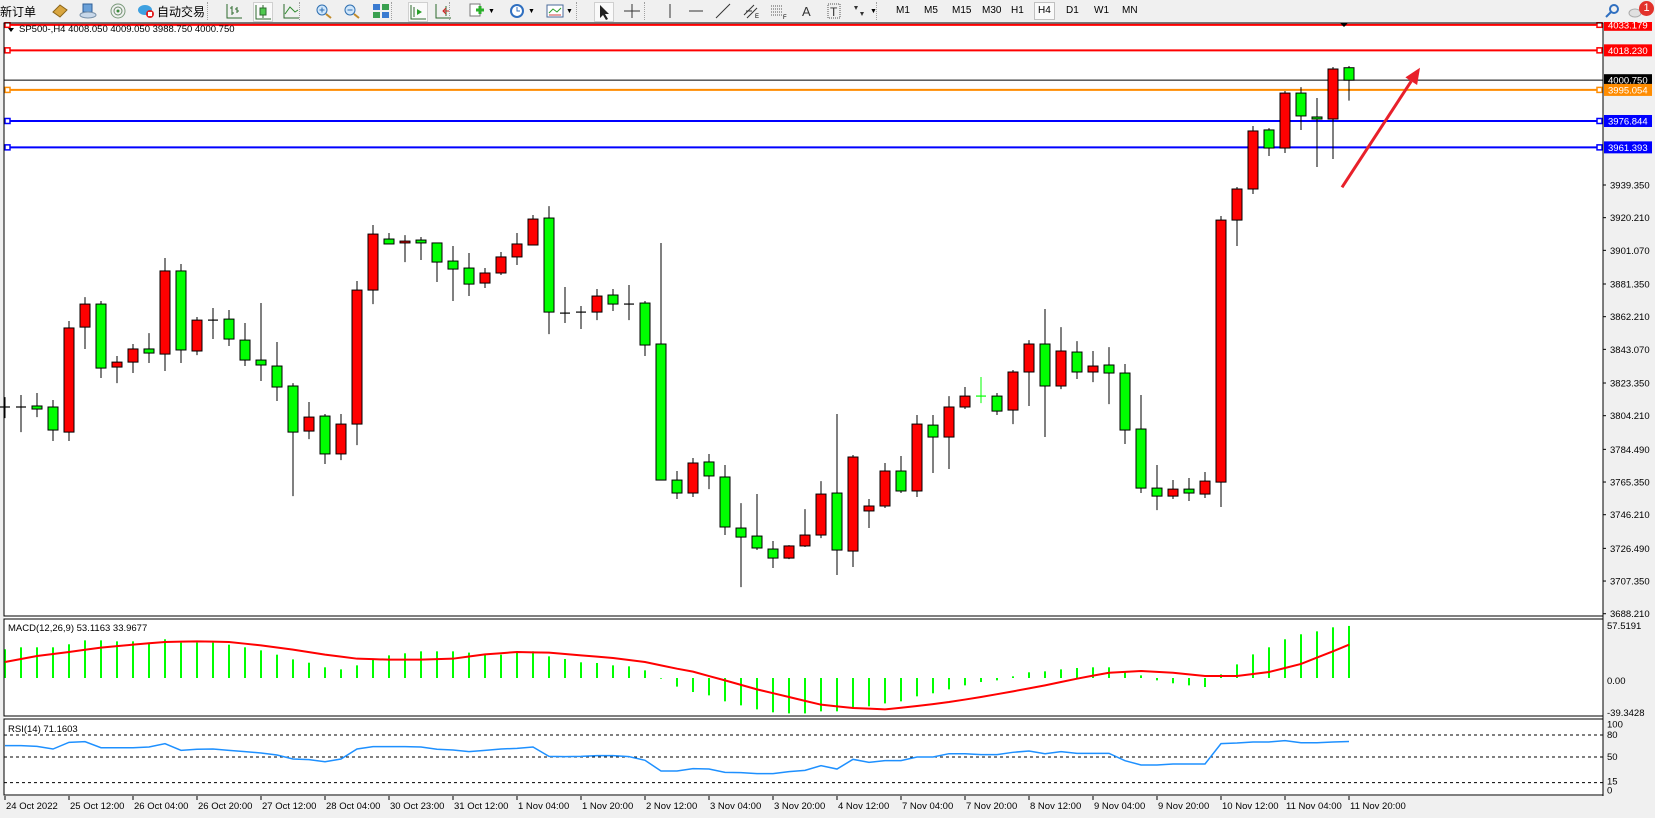 The image size is (1655, 818). Describe the element at coordinates (77, 628) in the screenshot. I see `macd-label: MACD(12,26,9) 53.1163 33.9677` at that location.